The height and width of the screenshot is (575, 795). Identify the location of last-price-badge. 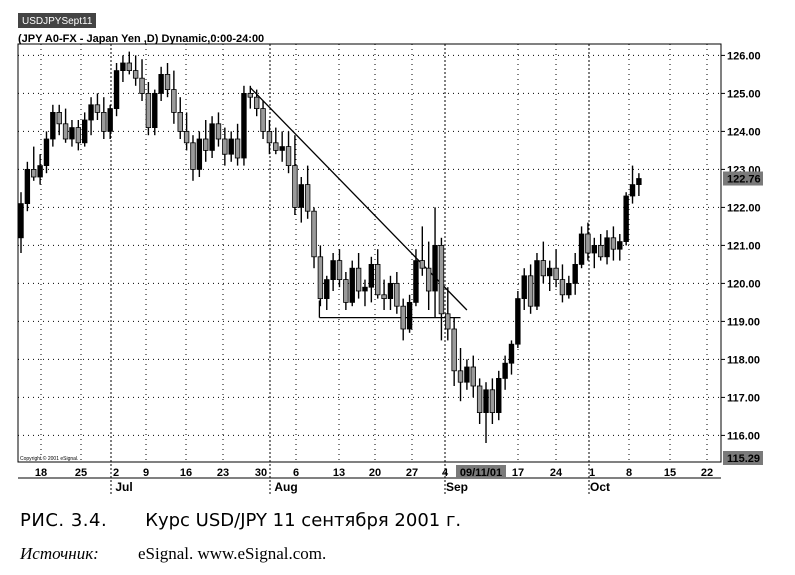
(743, 178).